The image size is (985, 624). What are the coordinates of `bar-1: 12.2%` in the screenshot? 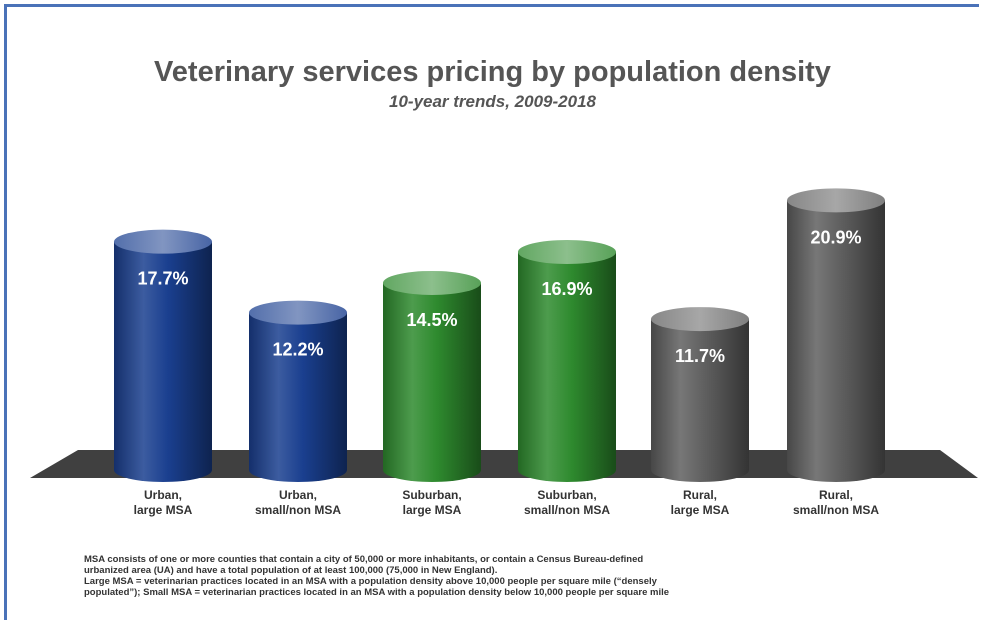 It's located at (298, 391).